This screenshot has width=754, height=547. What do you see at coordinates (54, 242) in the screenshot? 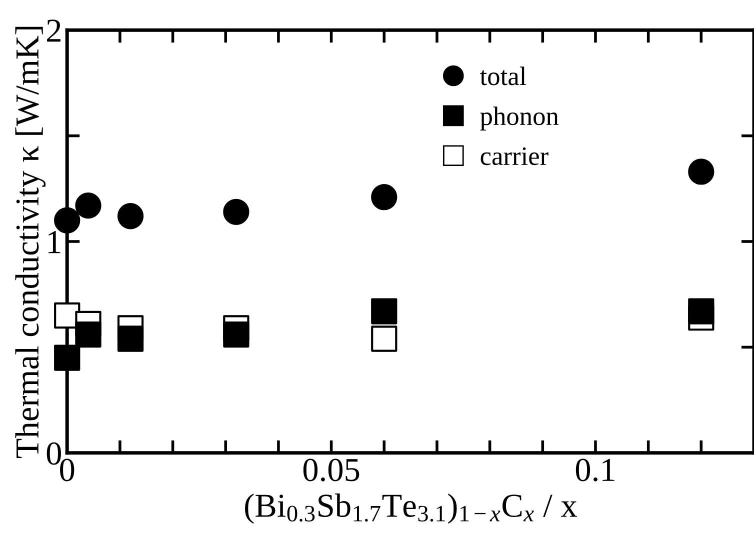
I see `y-tick-label: 1` at bounding box center [54, 242].